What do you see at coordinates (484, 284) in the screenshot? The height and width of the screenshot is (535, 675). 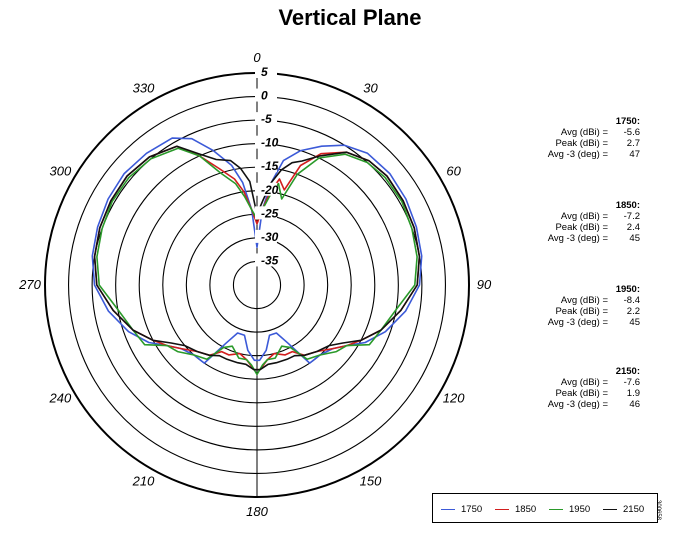 I see `angle-label: 90` at bounding box center [484, 284].